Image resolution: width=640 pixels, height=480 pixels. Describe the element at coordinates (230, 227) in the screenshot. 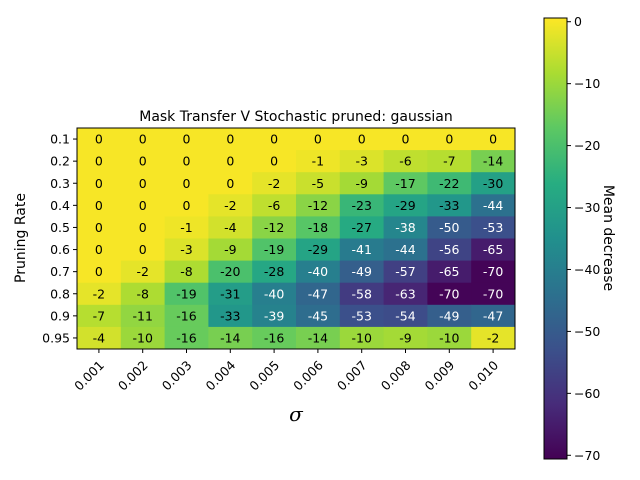

I see `cell-value-label: -4` at that location.